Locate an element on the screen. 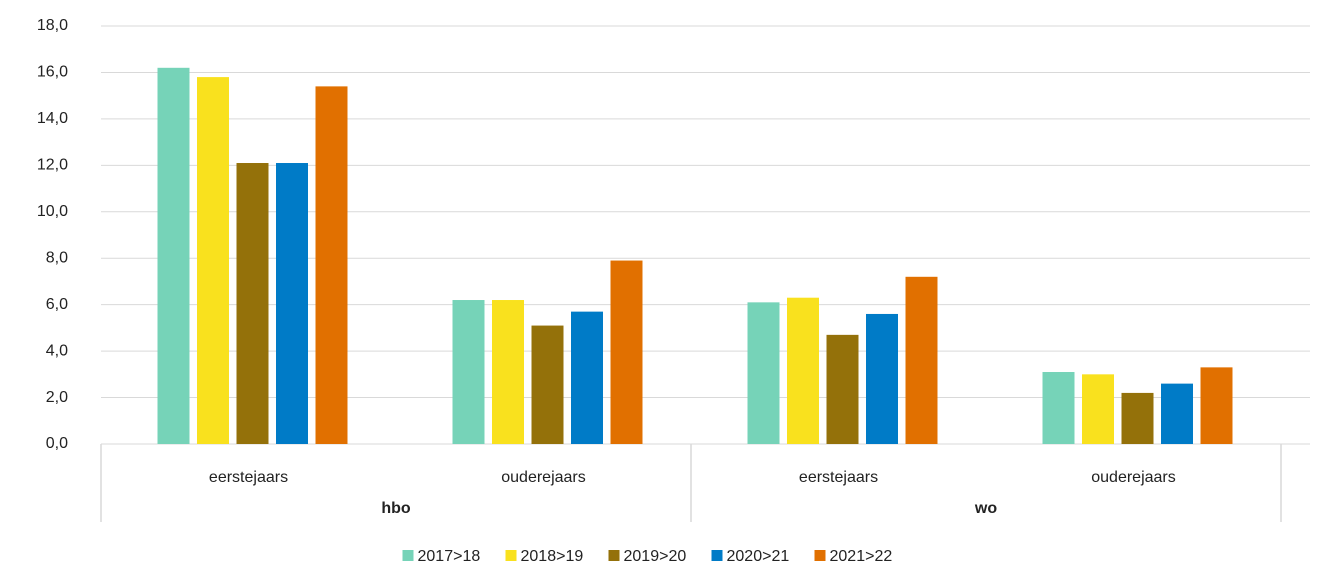 The width and height of the screenshot is (1319, 567). legend-label: 2019>20 is located at coordinates (655, 556).